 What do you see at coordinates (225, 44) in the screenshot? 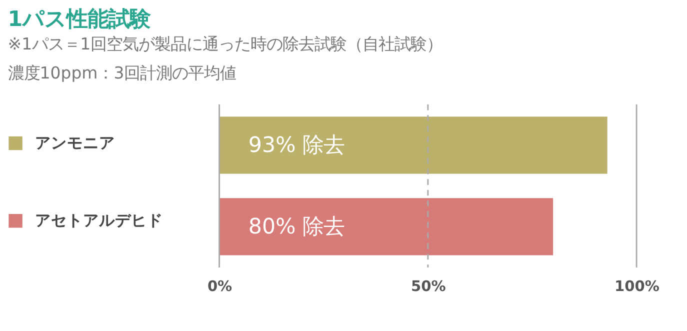
I see `text: ※1パス＝1回空気が製品に通った時の除去試験（自社試験）` at bounding box center [225, 44].